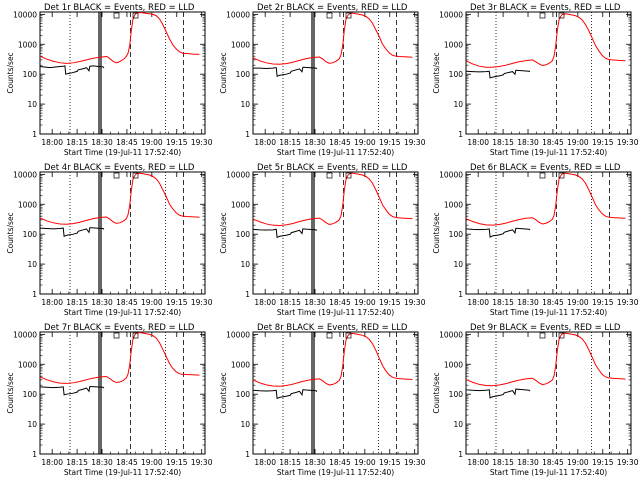 The image size is (640, 480). Describe the element at coordinates (119, 8) in the screenshot. I see `panel-title: Det 1r BLACK = Events, RED = LLD` at that location.